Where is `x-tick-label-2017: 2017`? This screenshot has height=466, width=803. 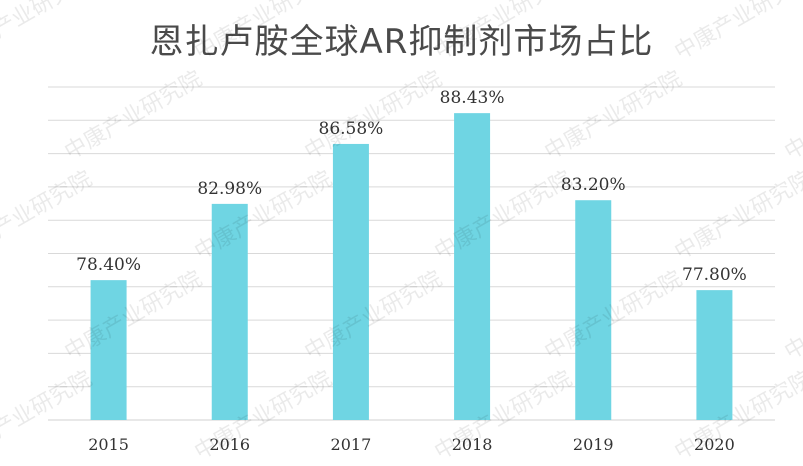
x-tick-label-2017: 2017 is located at coordinates (351, 444).